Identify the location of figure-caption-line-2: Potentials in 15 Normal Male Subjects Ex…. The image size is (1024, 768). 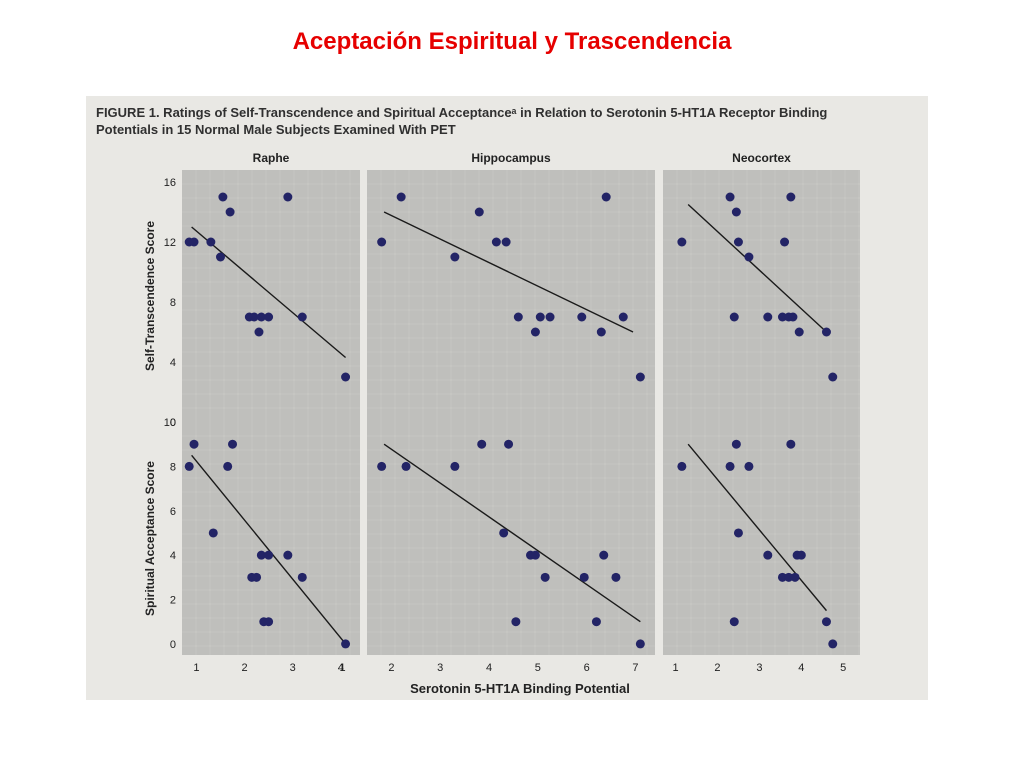
(276, 129).